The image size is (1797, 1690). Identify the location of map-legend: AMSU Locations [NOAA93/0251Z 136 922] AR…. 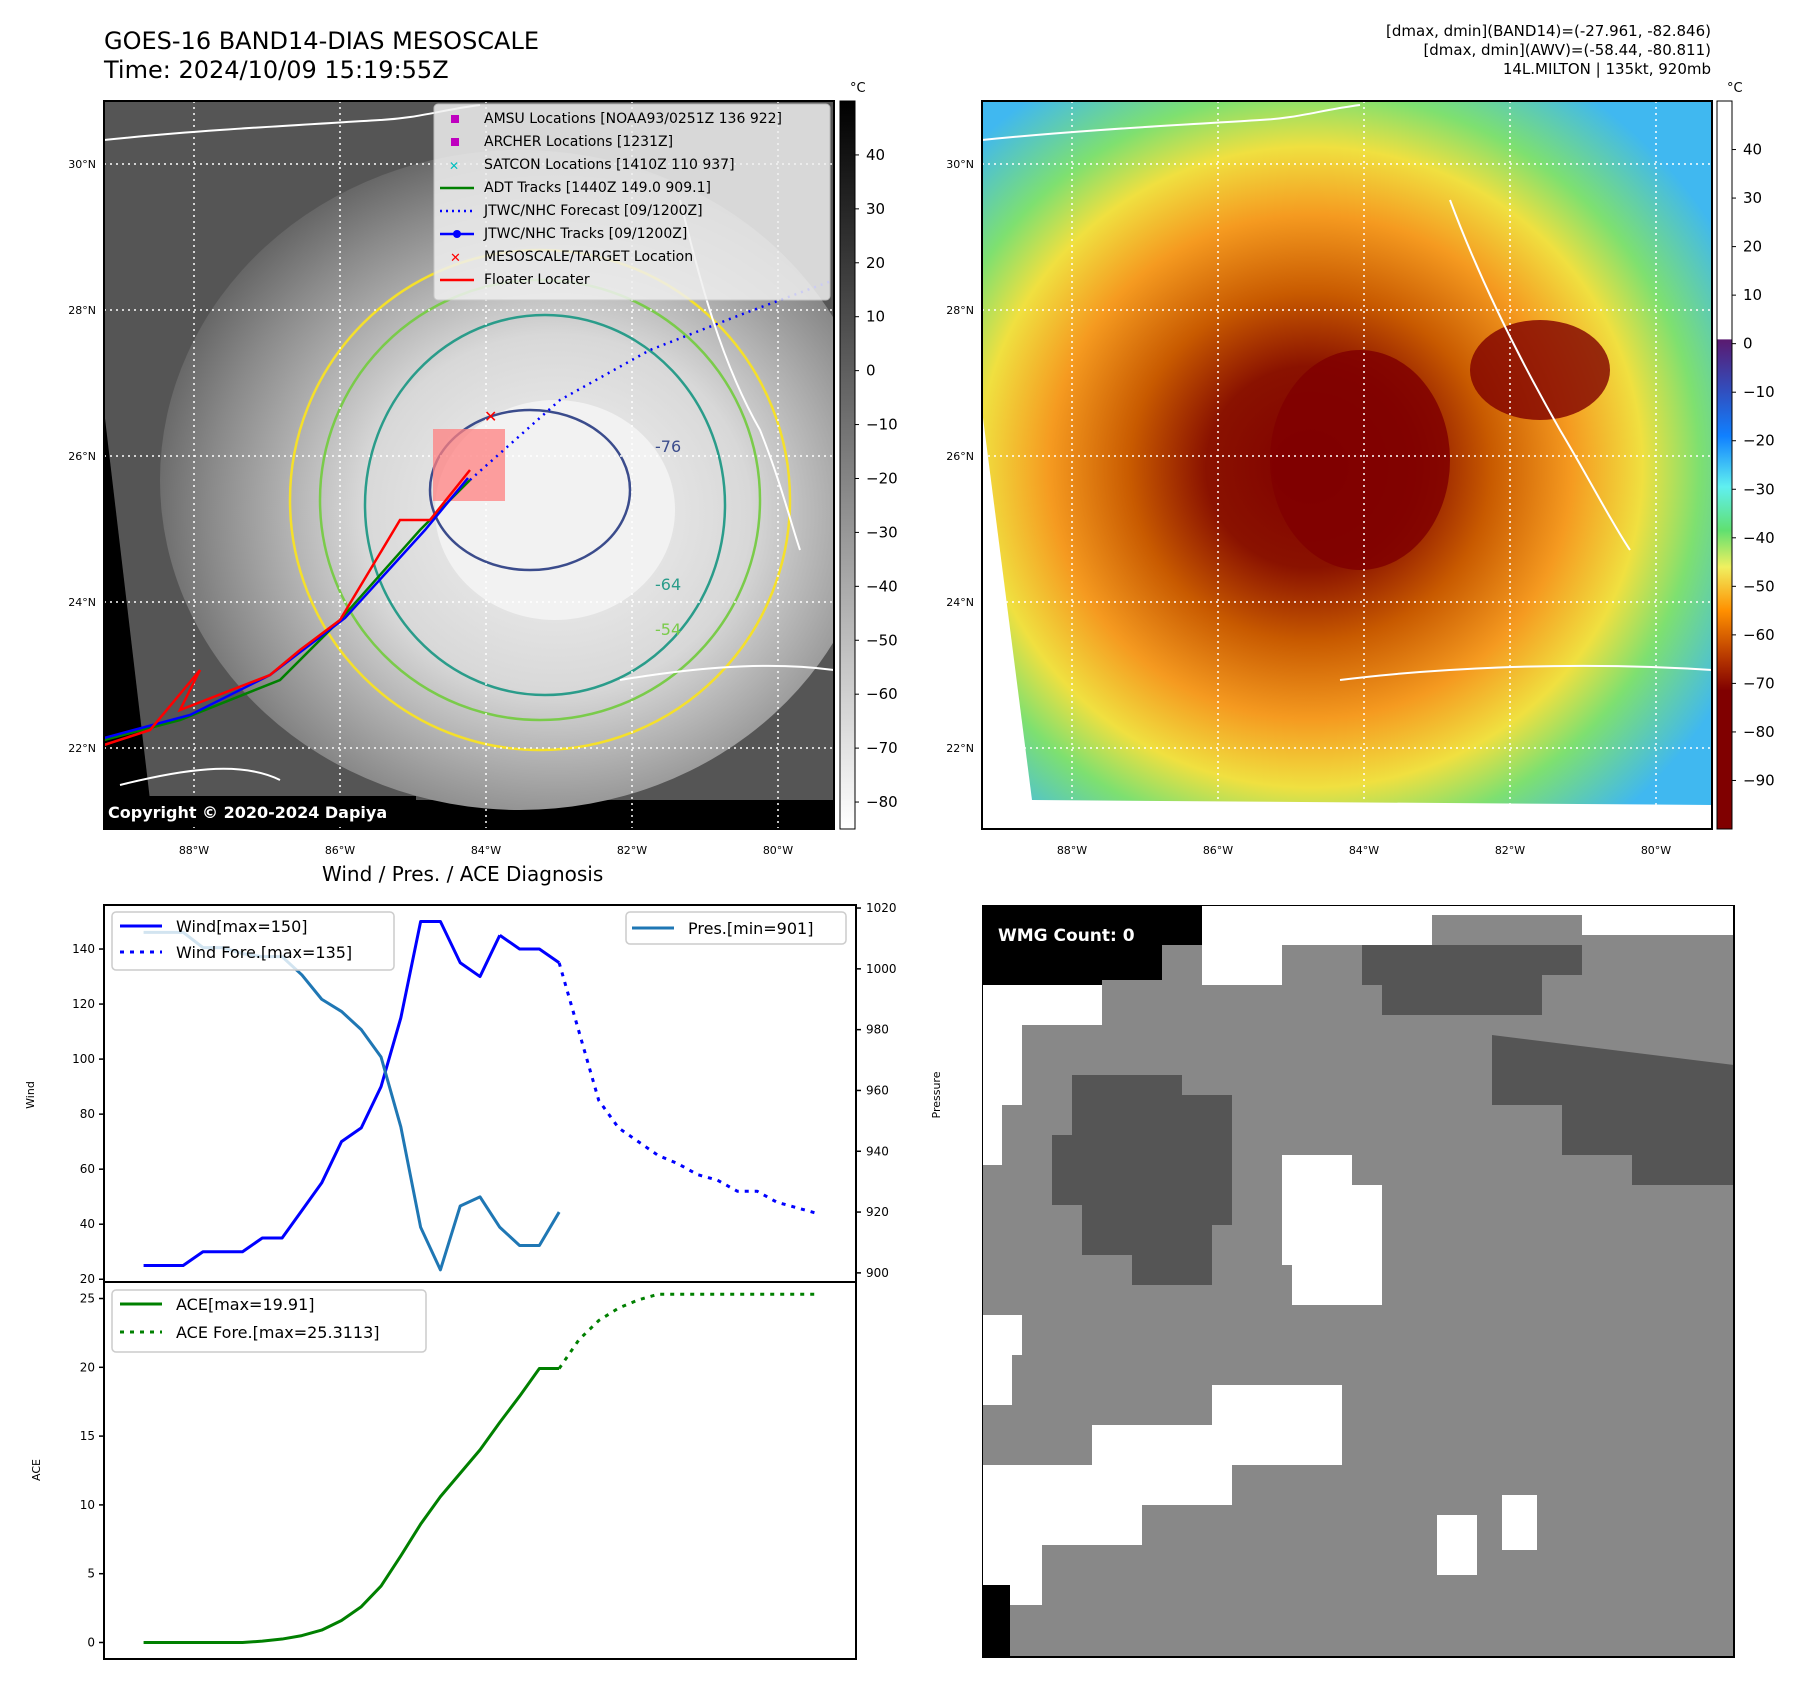
(632, 202).